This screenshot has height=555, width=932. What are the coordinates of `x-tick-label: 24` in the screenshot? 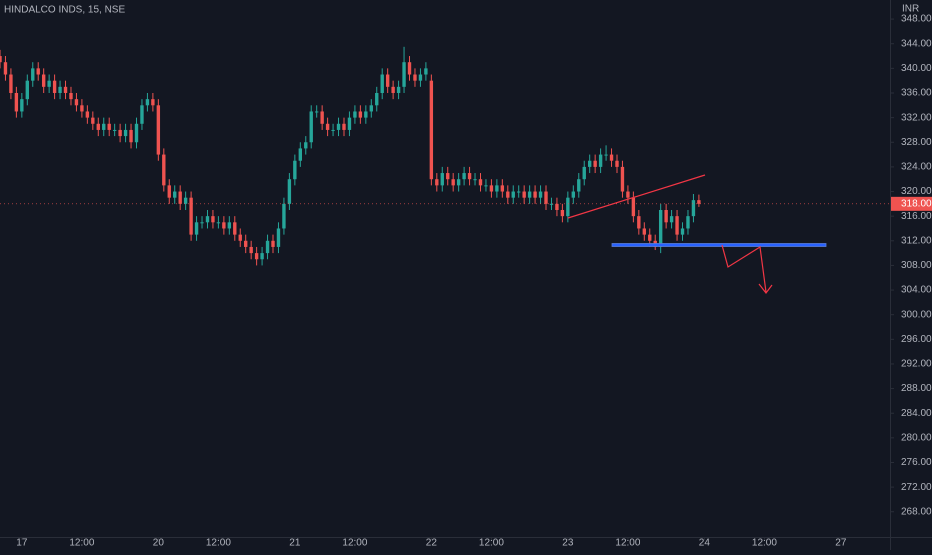 It's located at (705, 543).